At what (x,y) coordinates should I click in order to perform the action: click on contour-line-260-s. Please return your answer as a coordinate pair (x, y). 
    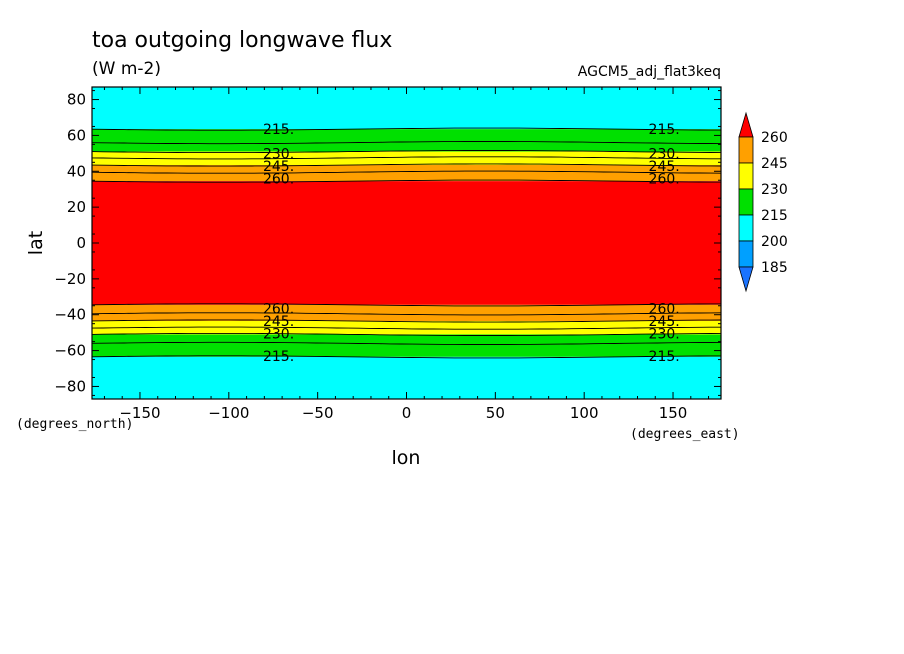
    Looking at the image, I should click on (406, 305).